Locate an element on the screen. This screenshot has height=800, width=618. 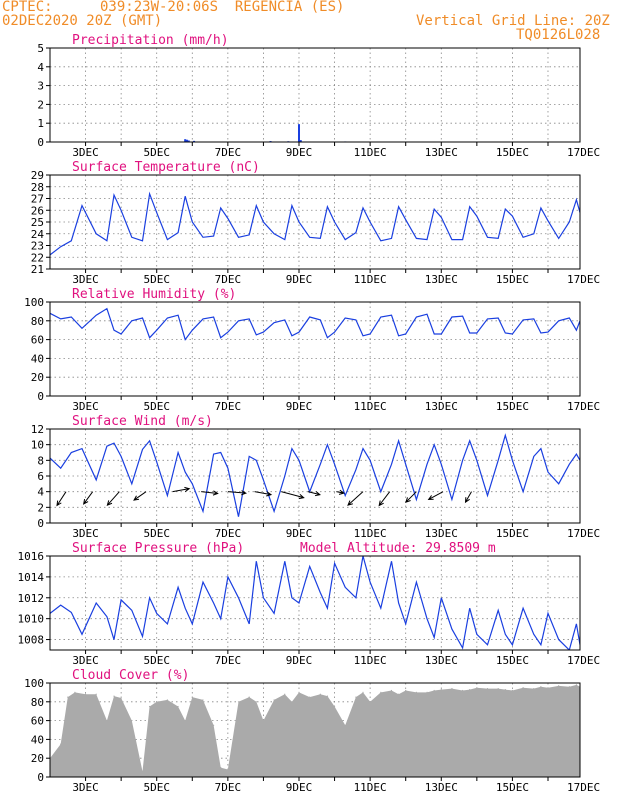
ytick-label-precip: 2 is located at coordinates (40, 104).